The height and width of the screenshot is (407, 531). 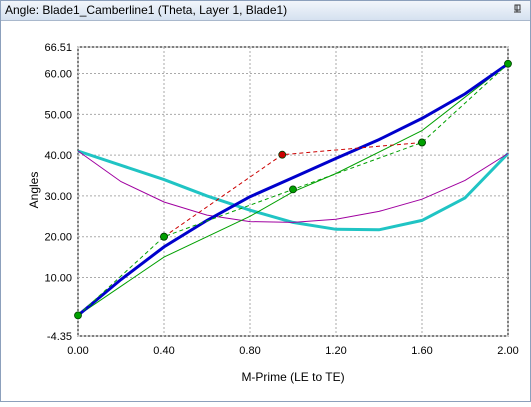 What do you see at coordinates (34, 190) in the screenshot?
I see `y-axis-label: Angles` at bounding box center [34, 190].